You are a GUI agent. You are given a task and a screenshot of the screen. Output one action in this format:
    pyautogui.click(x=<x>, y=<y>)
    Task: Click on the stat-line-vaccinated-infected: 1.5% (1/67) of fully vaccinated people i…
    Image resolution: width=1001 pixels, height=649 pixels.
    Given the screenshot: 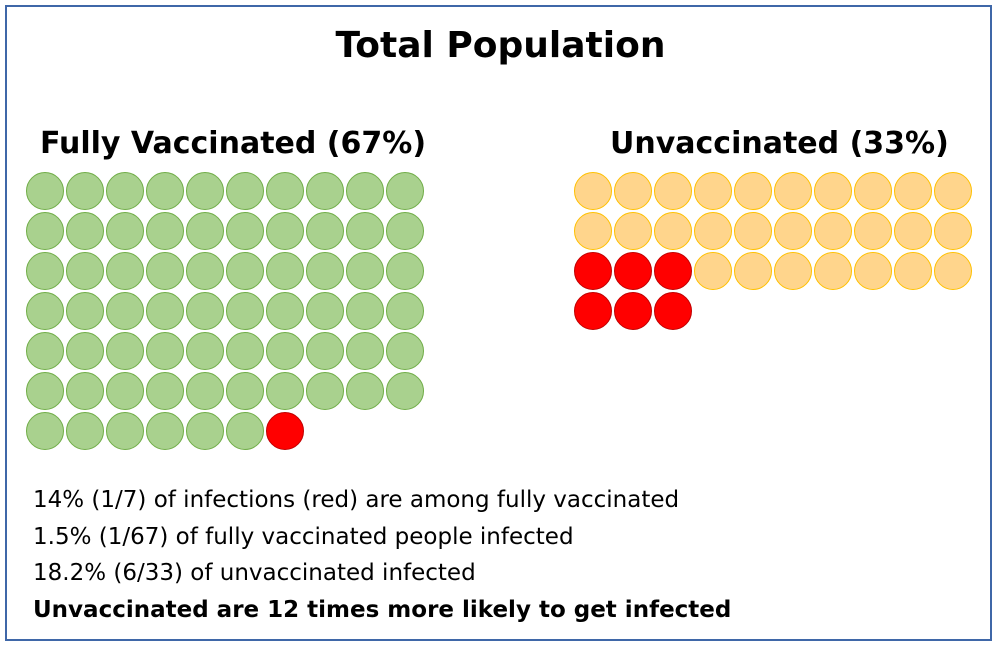 What is the action you would take?
    pyautogui.click(x=303, y=536)
    